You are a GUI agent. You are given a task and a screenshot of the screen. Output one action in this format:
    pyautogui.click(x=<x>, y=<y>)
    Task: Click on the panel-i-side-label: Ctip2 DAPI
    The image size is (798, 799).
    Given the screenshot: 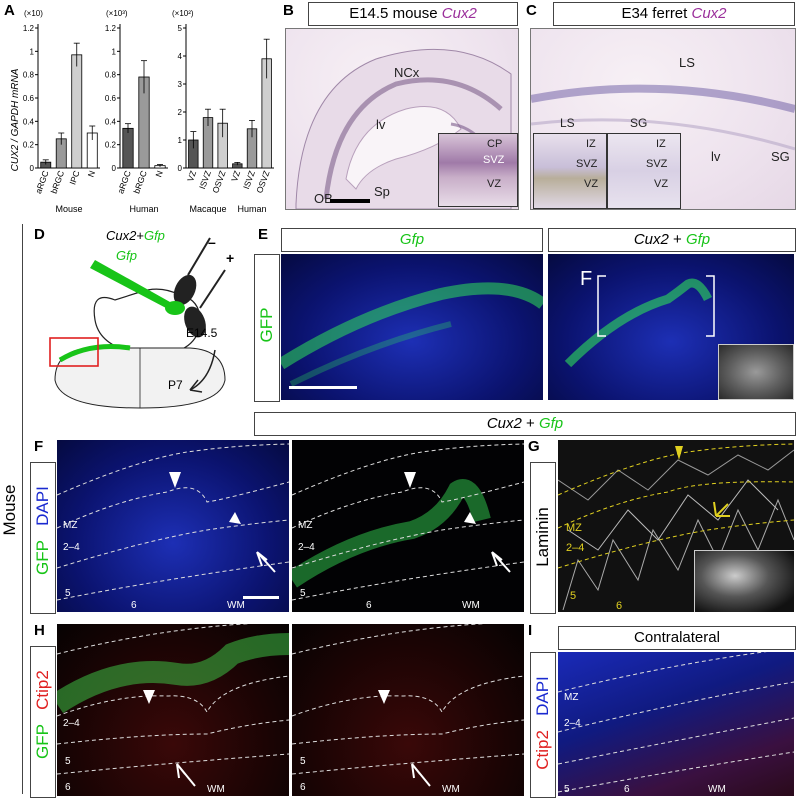 What is the action you would take?
    pyautogui.click(x=543, y=723)
    